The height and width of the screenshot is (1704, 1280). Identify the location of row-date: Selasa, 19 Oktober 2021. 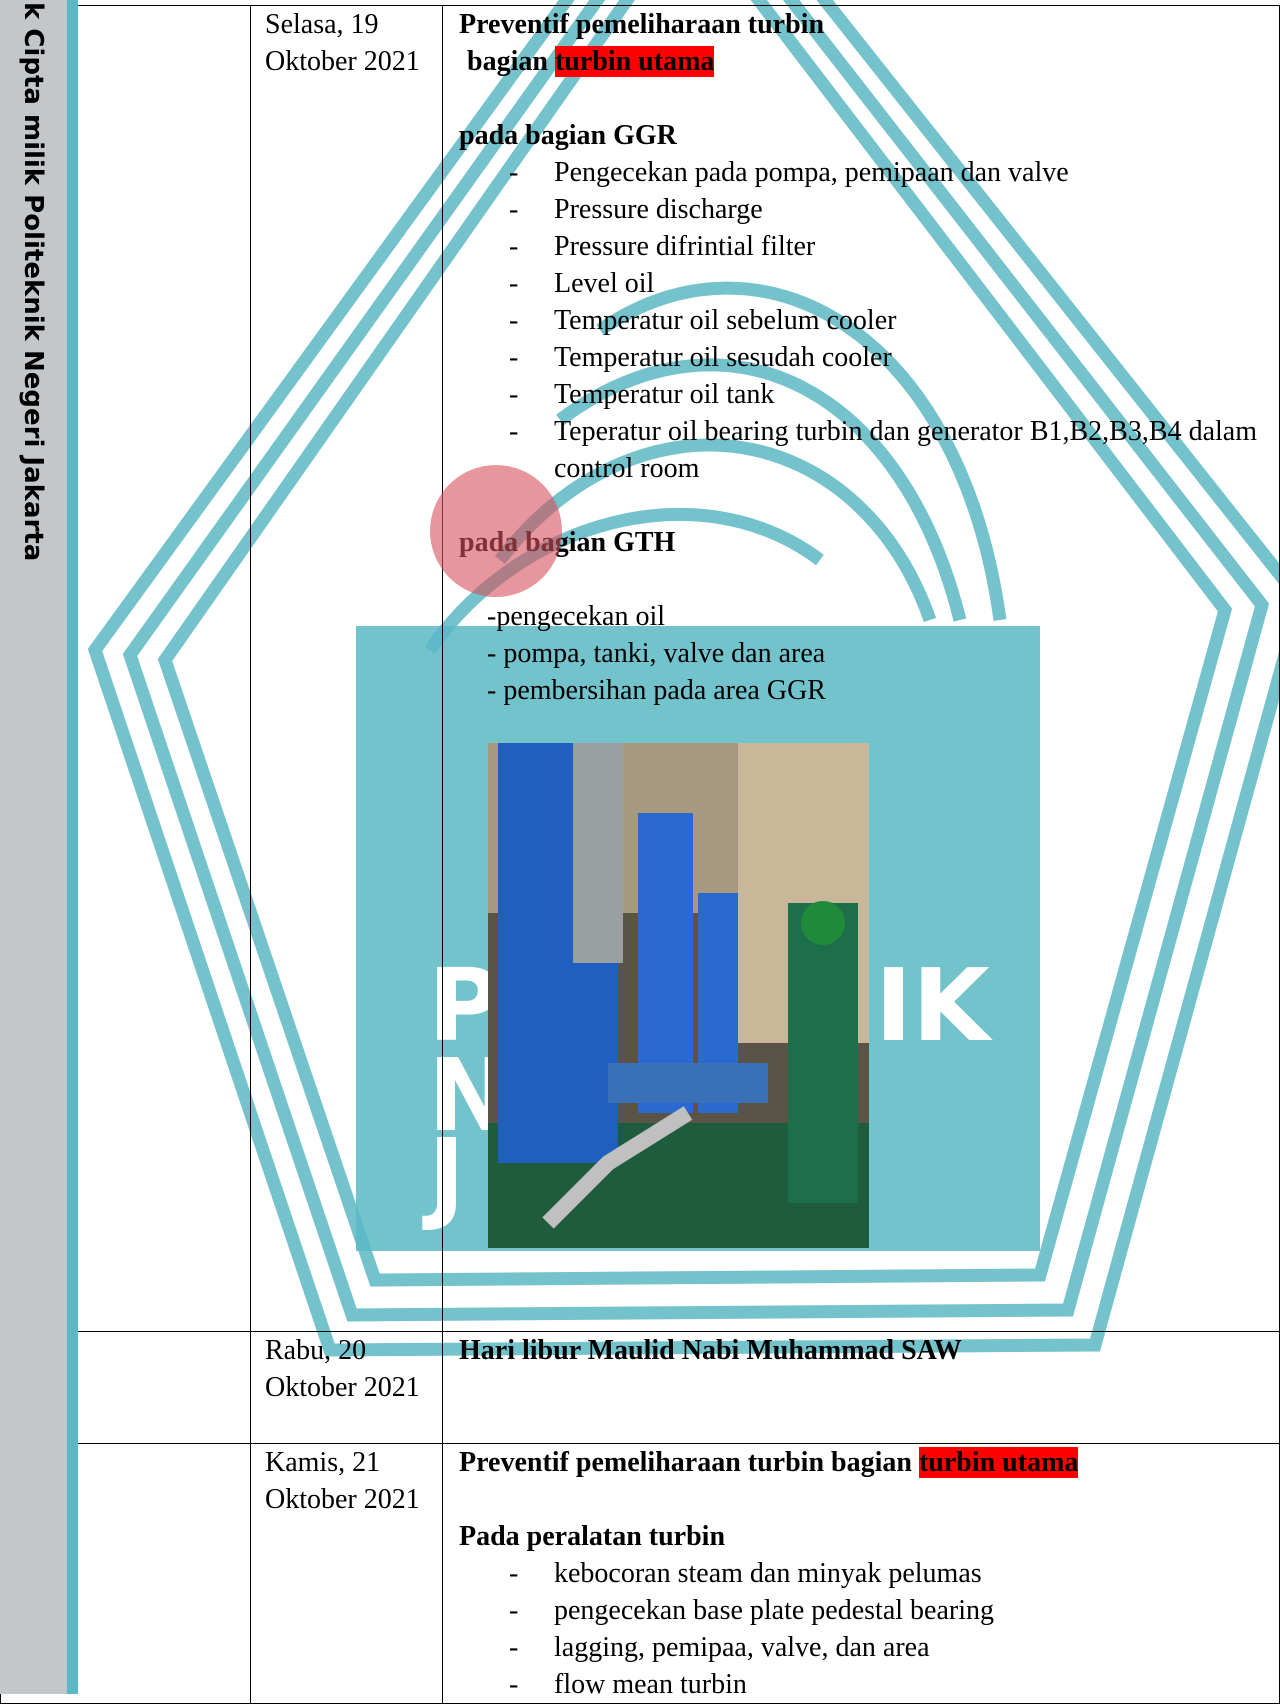
(346, 668).